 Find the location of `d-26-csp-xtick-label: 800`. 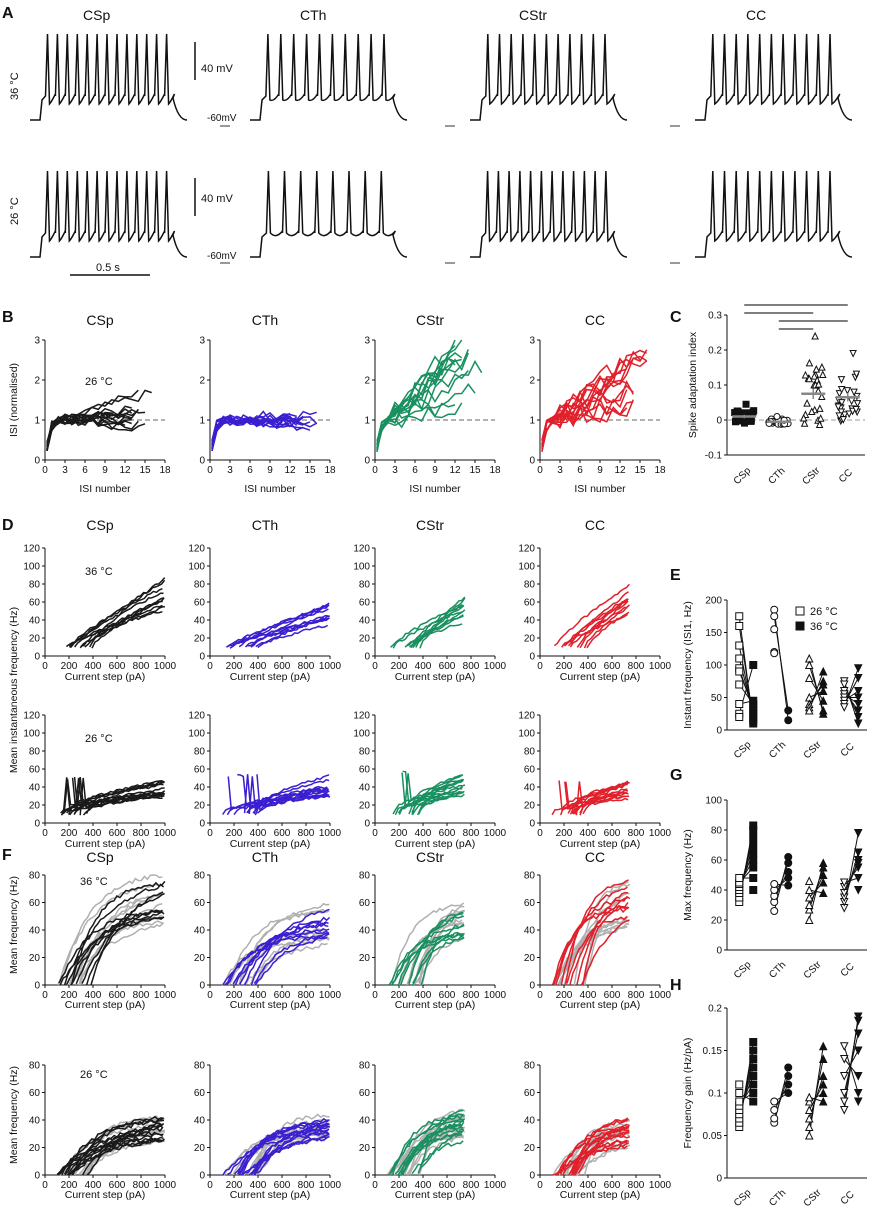

d-26-csp-xtick-label: 800 is located at coordinates (141, 833).